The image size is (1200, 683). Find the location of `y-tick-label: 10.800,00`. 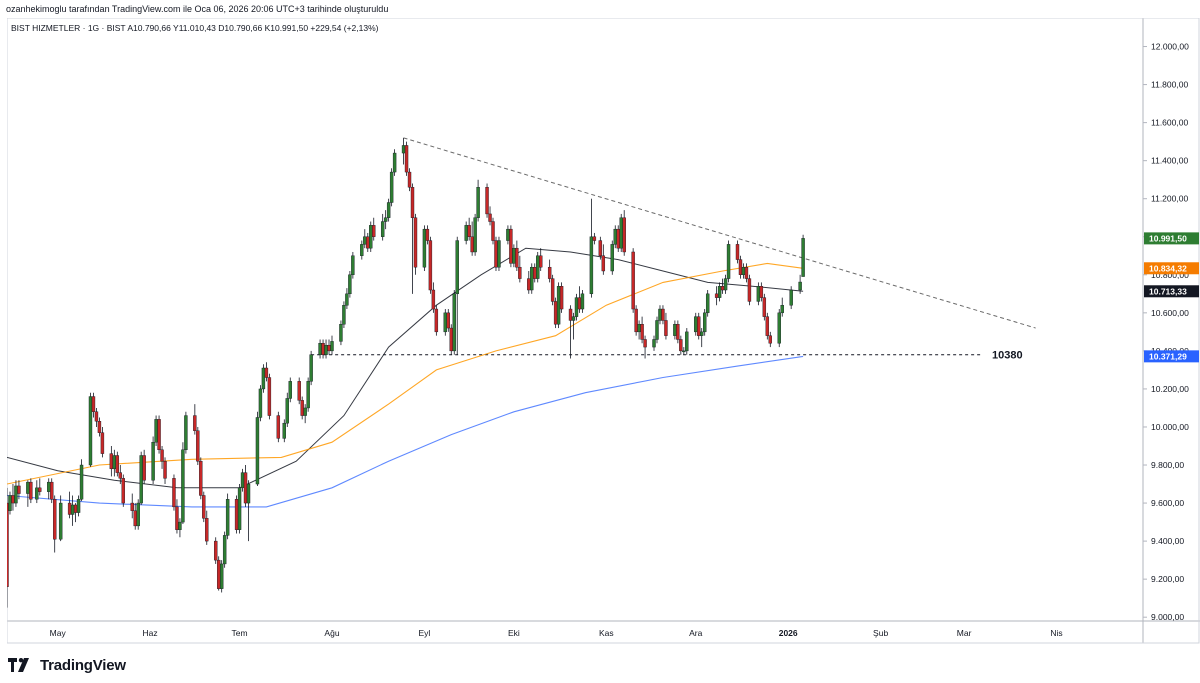

y-tick-label: 10.800,00 is located at coordinates (1170, 275).